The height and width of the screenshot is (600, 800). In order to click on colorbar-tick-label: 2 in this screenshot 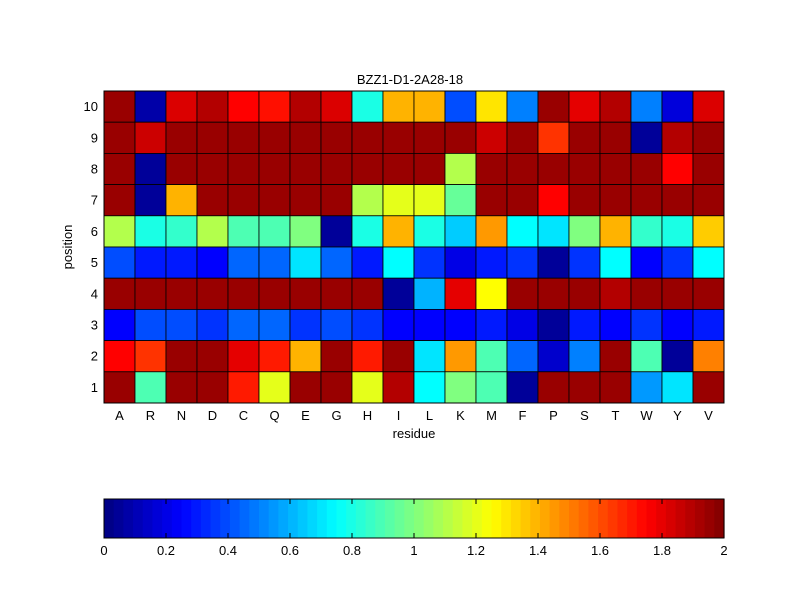, I will do `click(723, 550)`.